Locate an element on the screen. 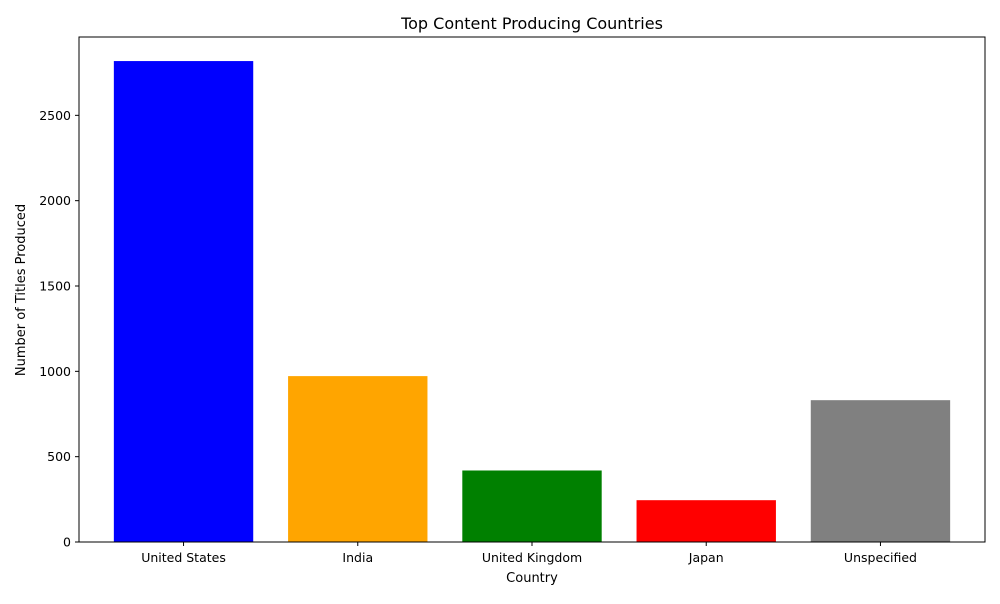 The image size is (1000, 604). bar-india is located at coordinates (358, 459).